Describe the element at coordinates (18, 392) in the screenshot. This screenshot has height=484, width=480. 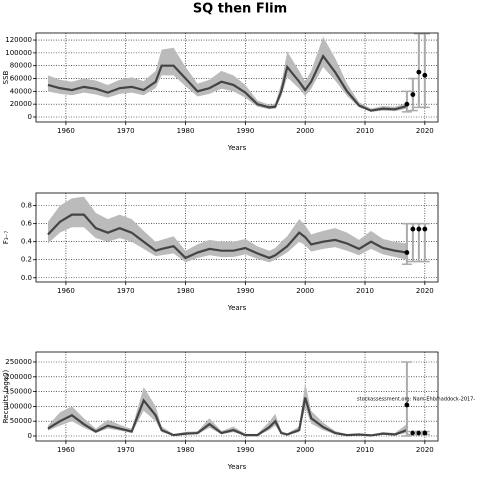
I see `y-tick-label: 150000` at that location.